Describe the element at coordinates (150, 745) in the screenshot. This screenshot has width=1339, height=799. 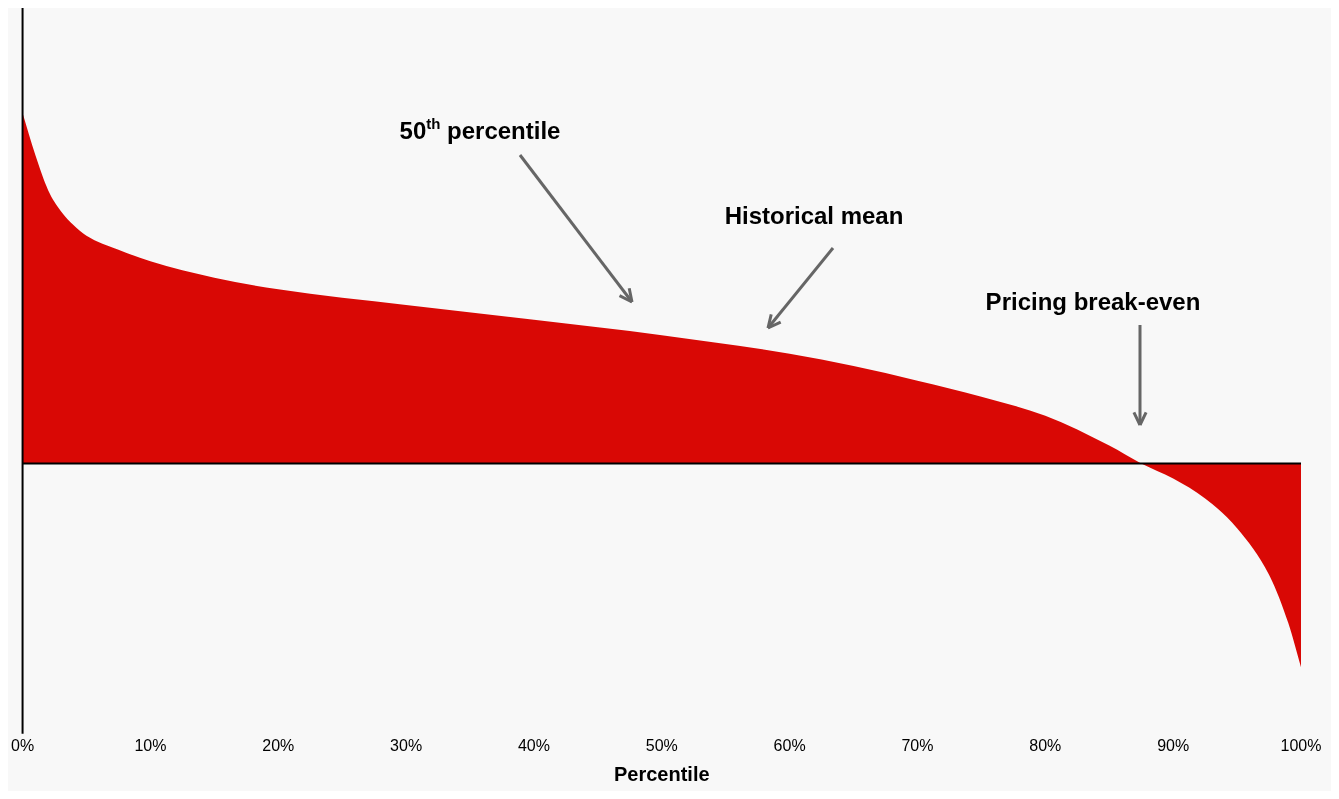
I see `x-tick-label: 10%` at that location.